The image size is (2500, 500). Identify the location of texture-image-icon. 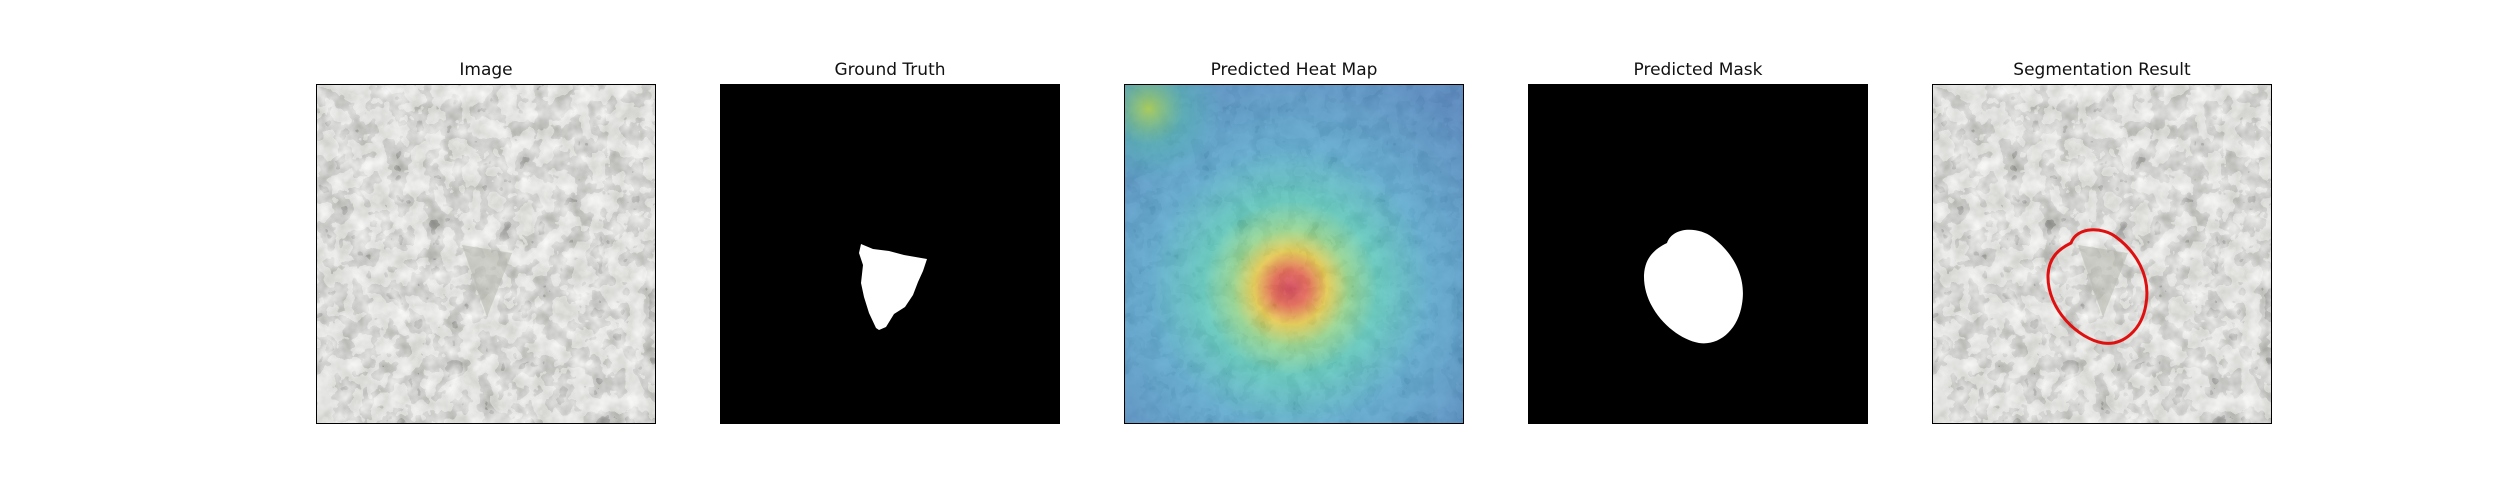
(486, 254).